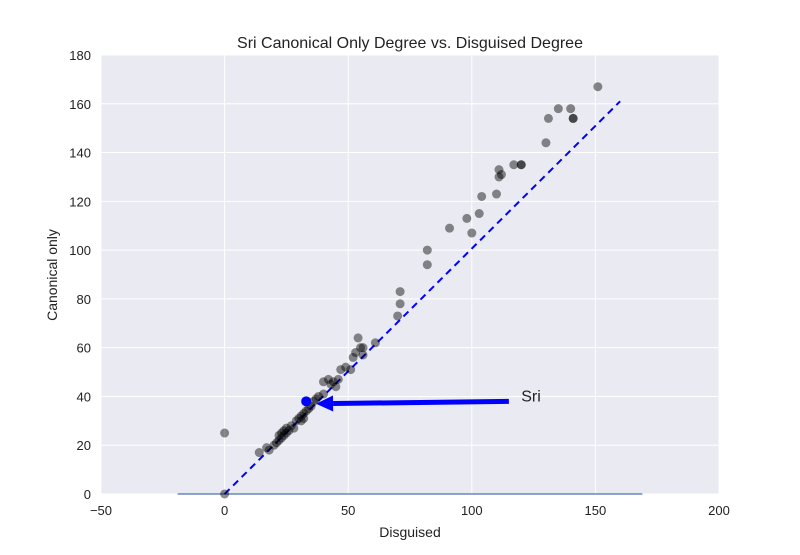 The height and width of the screenshot is (555, 800). Describe the element at coordinates (84, 299) in the screenshot. I see `y-tick-label: 80` at that location.